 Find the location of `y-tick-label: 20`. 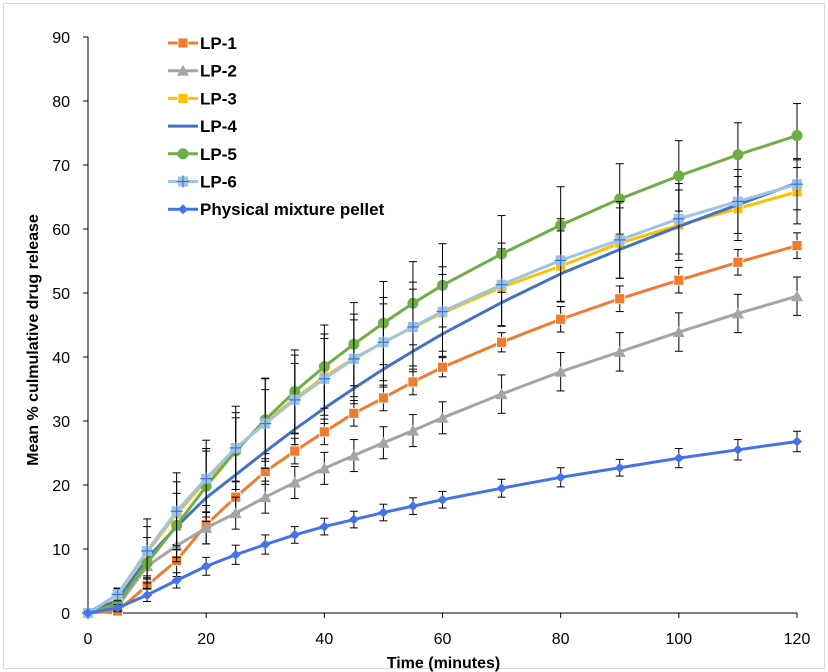

y-tick-label: 20 is located at coordinates (61, 486).